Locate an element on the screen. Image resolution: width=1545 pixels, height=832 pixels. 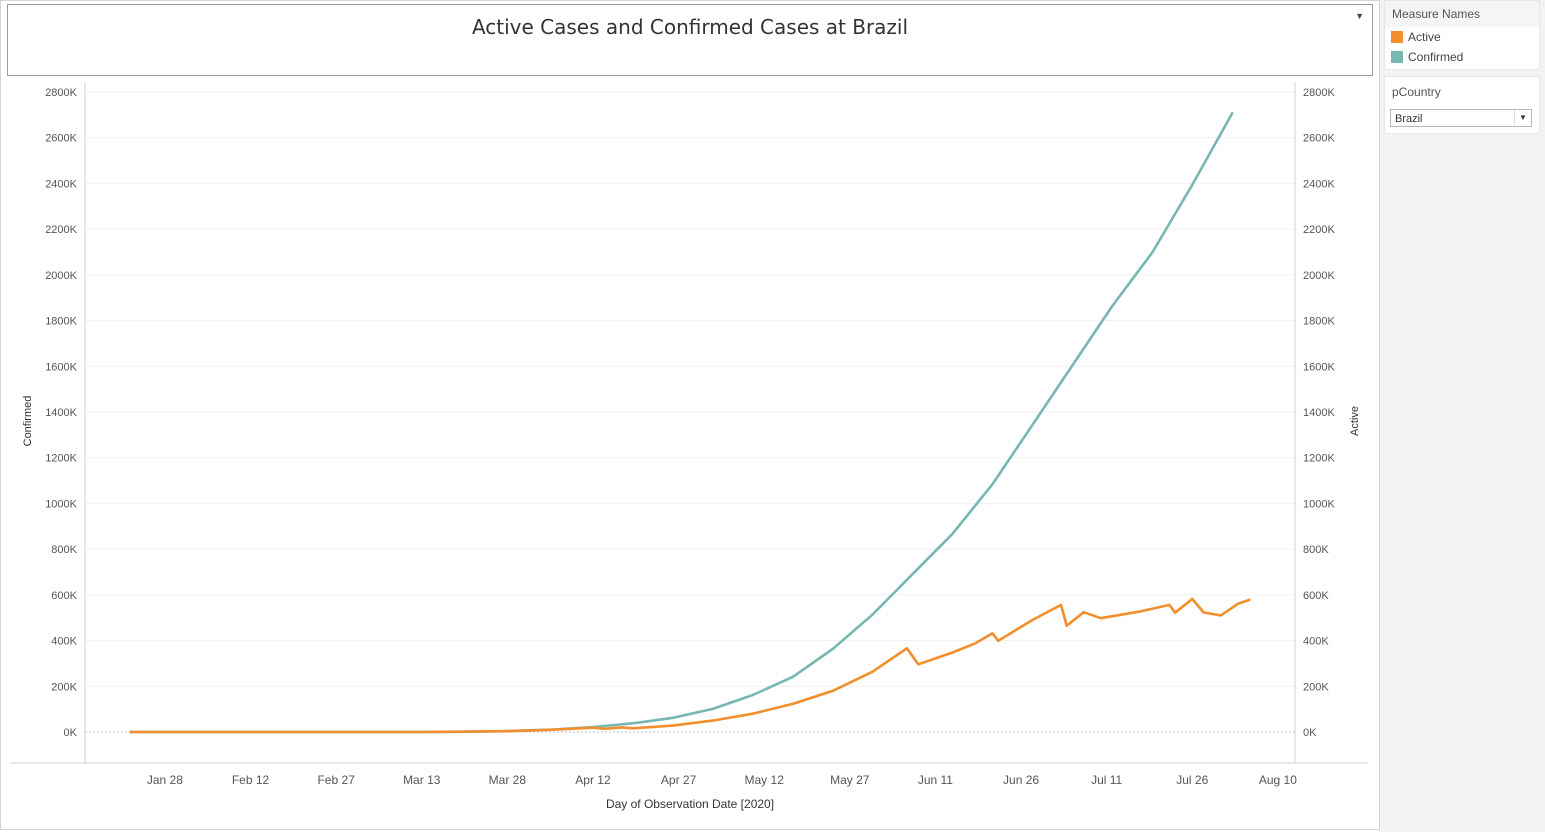
y-tick-label-left: 1000K is located at coordinates (61, 504).